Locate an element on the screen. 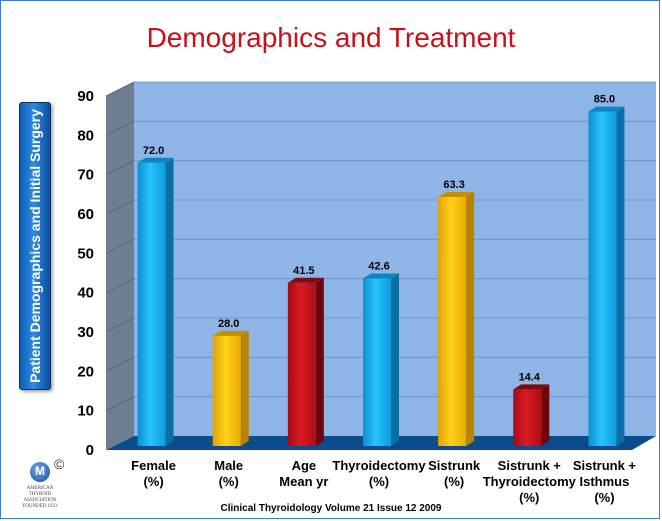  plot-side-wall is located at coordinates (120, 266).